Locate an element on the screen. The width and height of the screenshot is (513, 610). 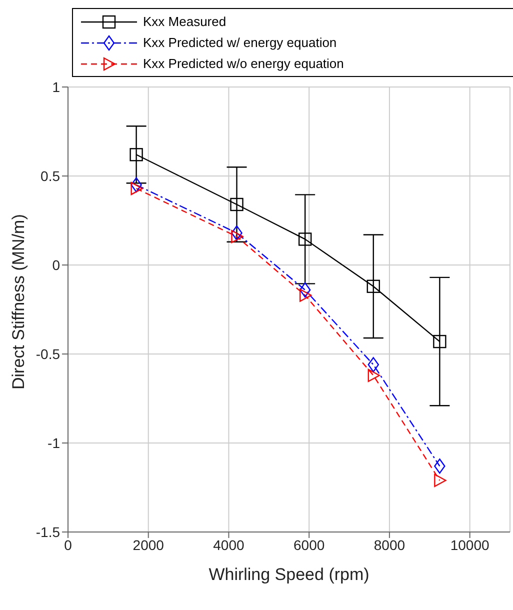
y-tick-label: -1.5 is located at coordinates (48, 532).